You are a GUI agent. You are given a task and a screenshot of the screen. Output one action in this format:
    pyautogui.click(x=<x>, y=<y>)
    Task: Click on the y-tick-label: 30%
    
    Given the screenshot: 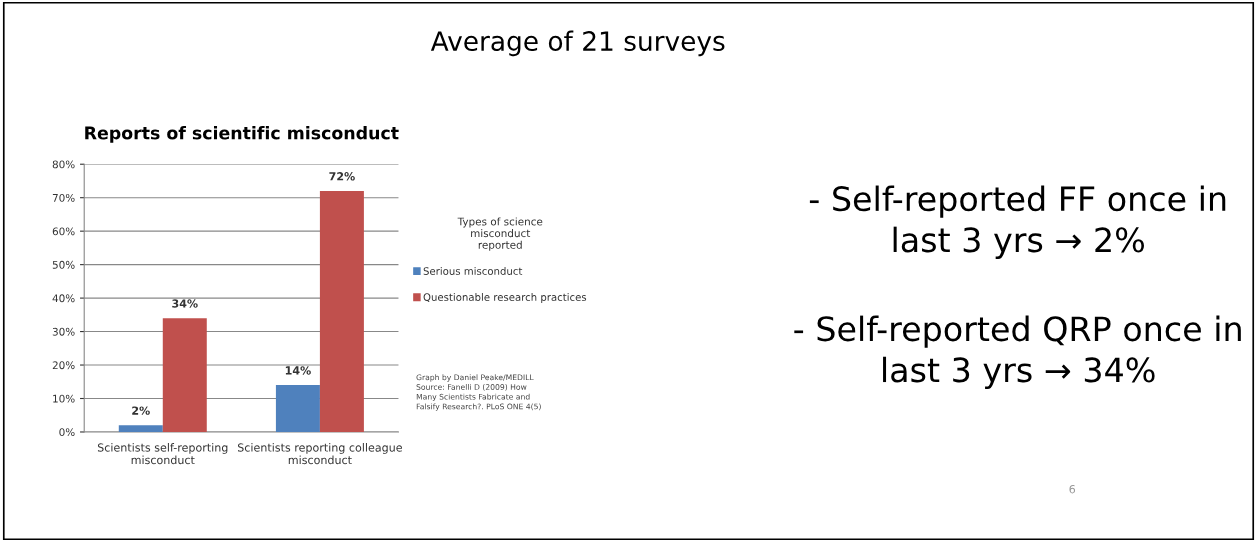 What is the action you would take?
    pyautogui.click(x=63, y=331)
    